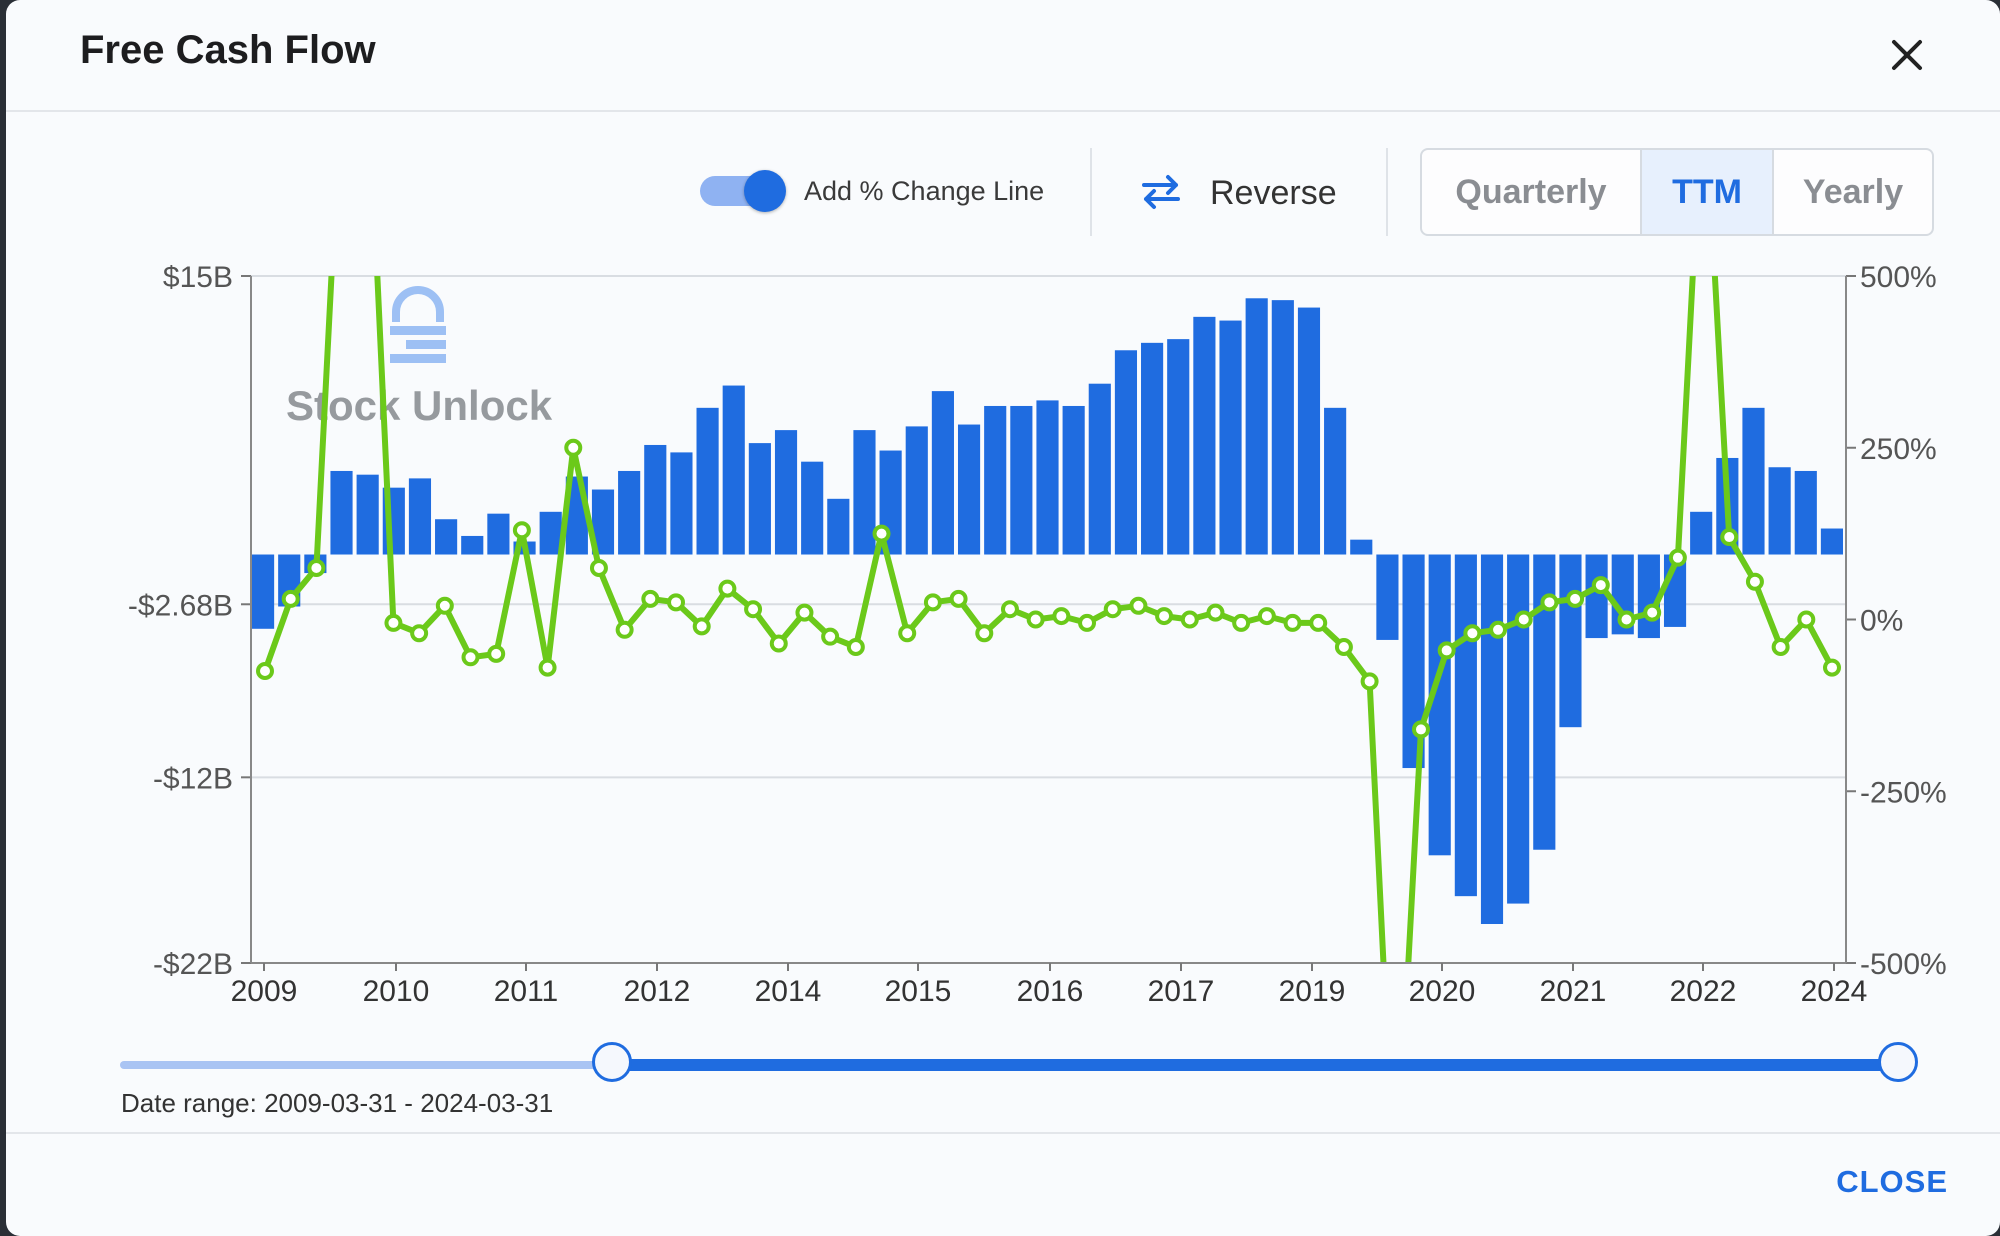 The width and height of the screenshot is (2000, 1236). Describe the element at coordinates (264, 991) in the screenshot. I see `x-axis-tick-label: 2009` at that location.